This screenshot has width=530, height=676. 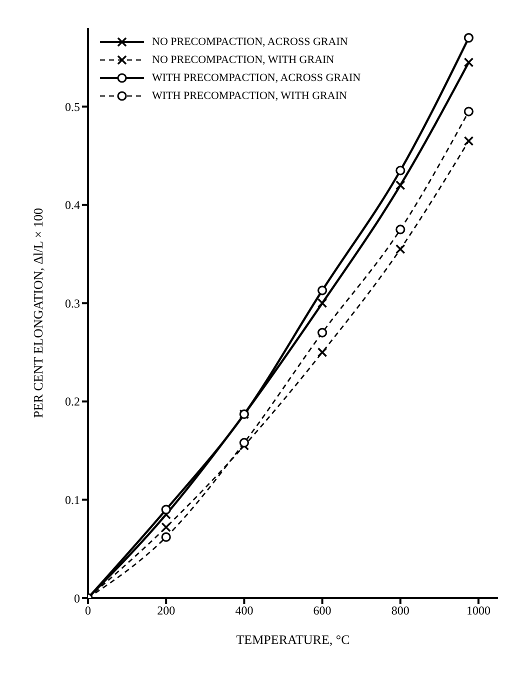 What do you see at coordinates (322, 611) in the screenshot?
I see `x-tick-label: 600` at bounding box center [322, 611].